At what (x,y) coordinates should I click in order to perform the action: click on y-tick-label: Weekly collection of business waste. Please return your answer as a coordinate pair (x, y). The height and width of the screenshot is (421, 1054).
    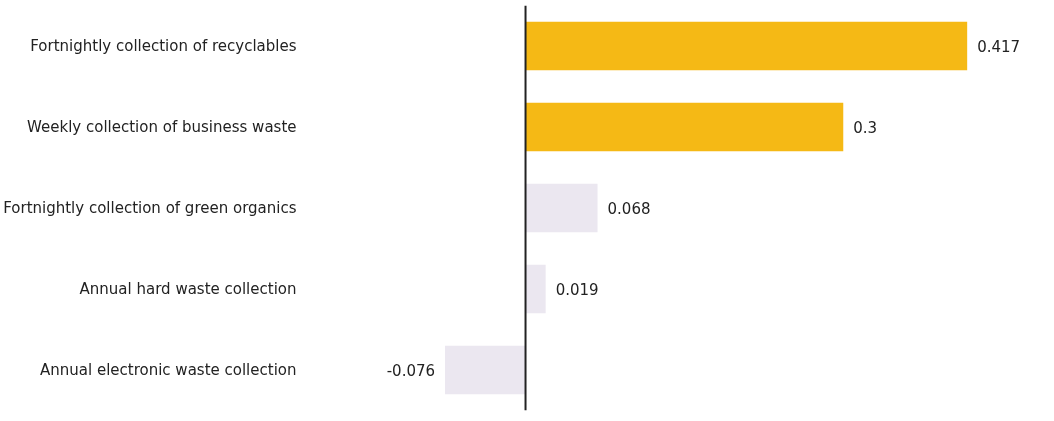
    Looking at the image, I should click on (162, 127).